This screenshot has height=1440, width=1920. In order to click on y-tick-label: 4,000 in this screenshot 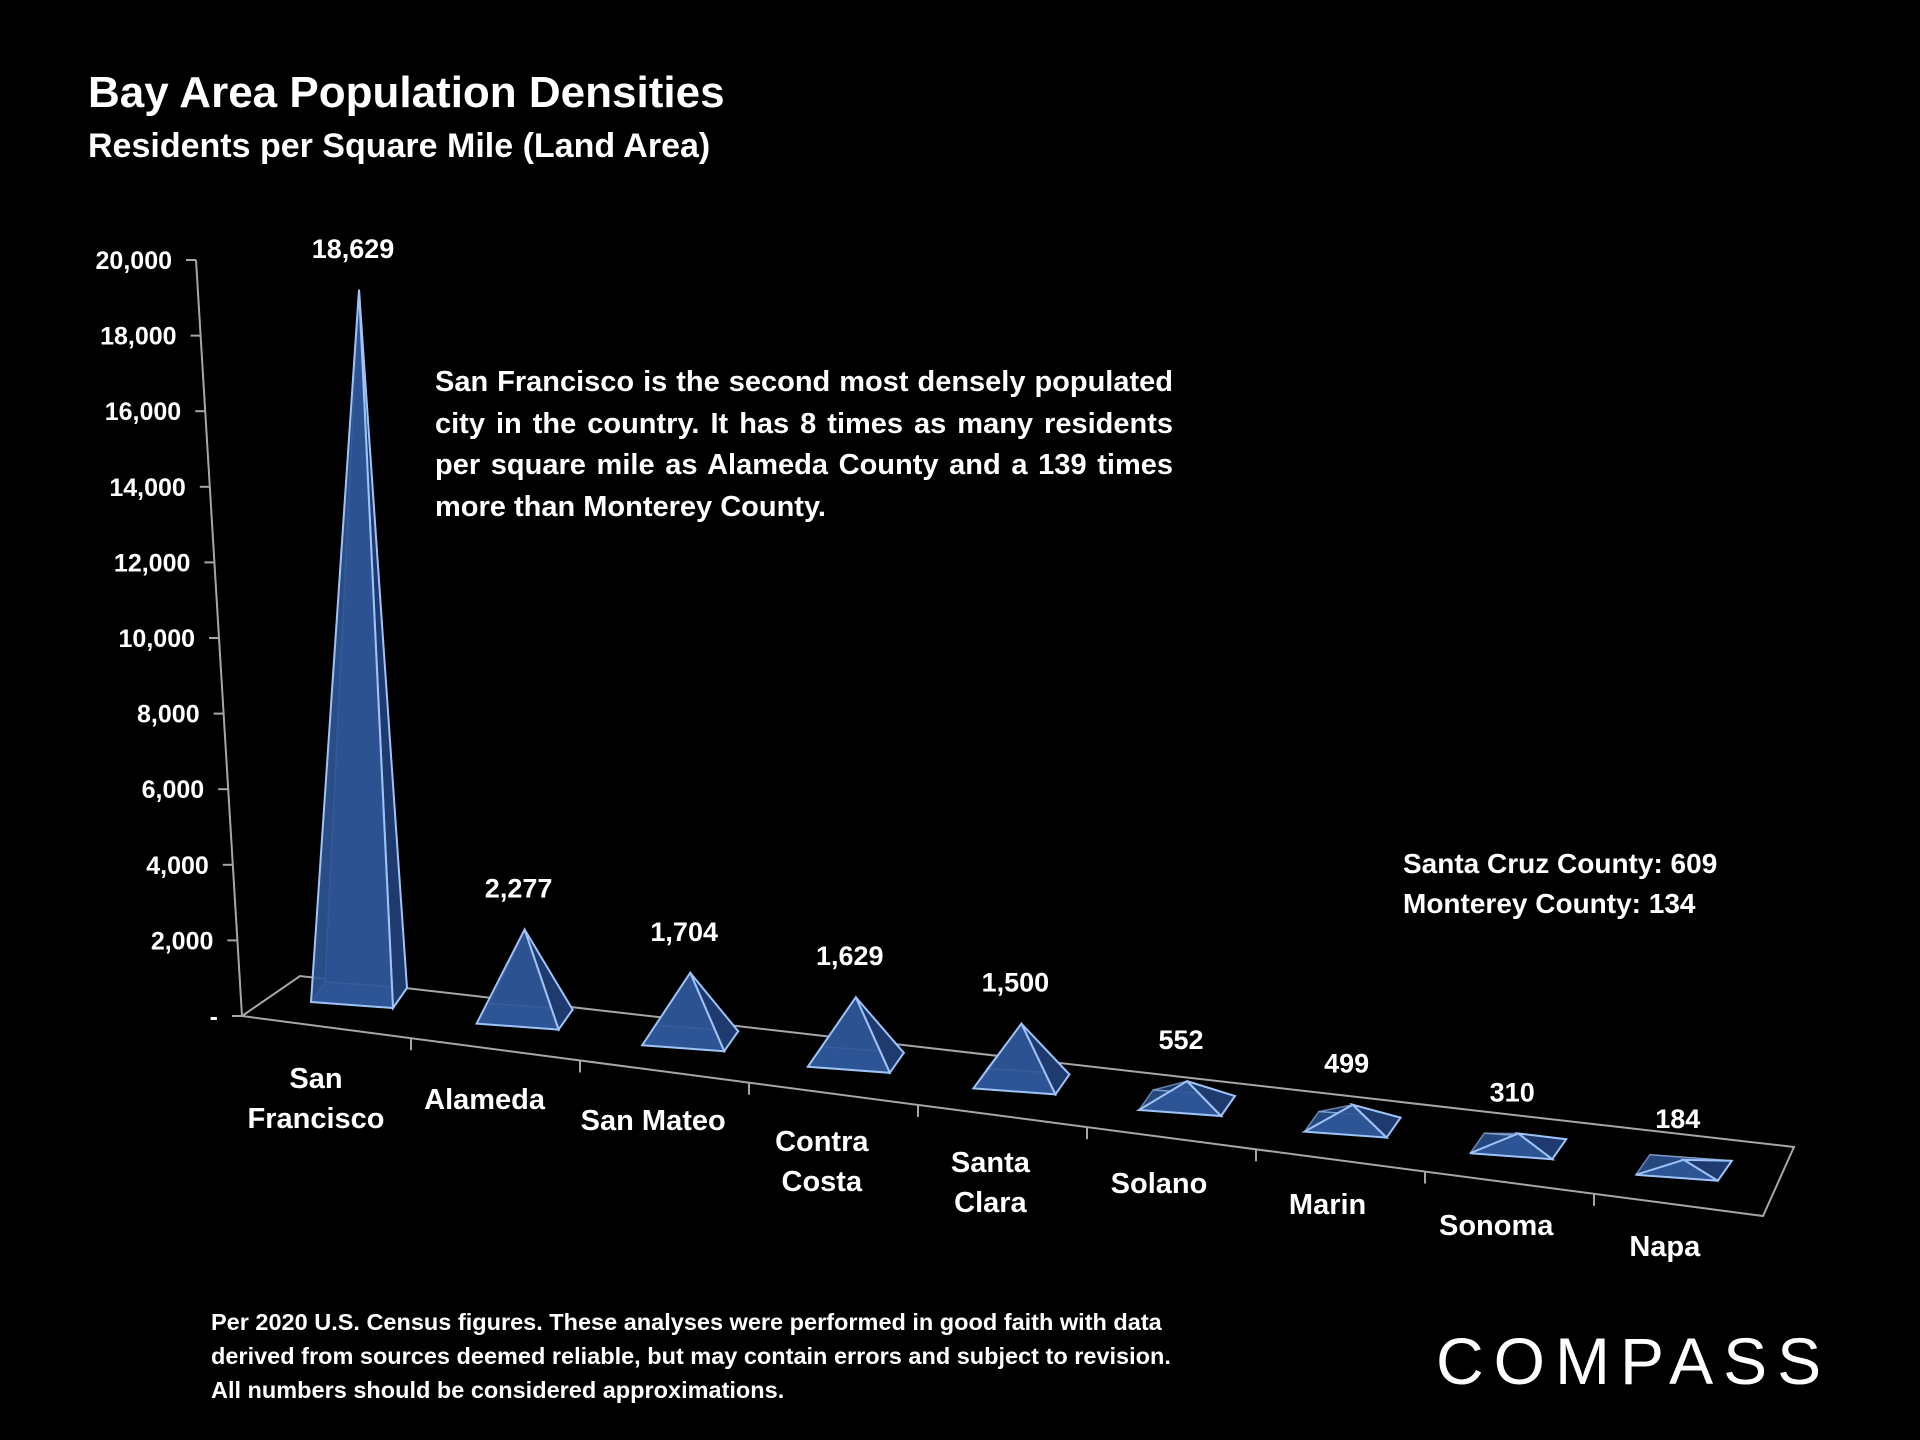, I will do `click(177, 866)`.